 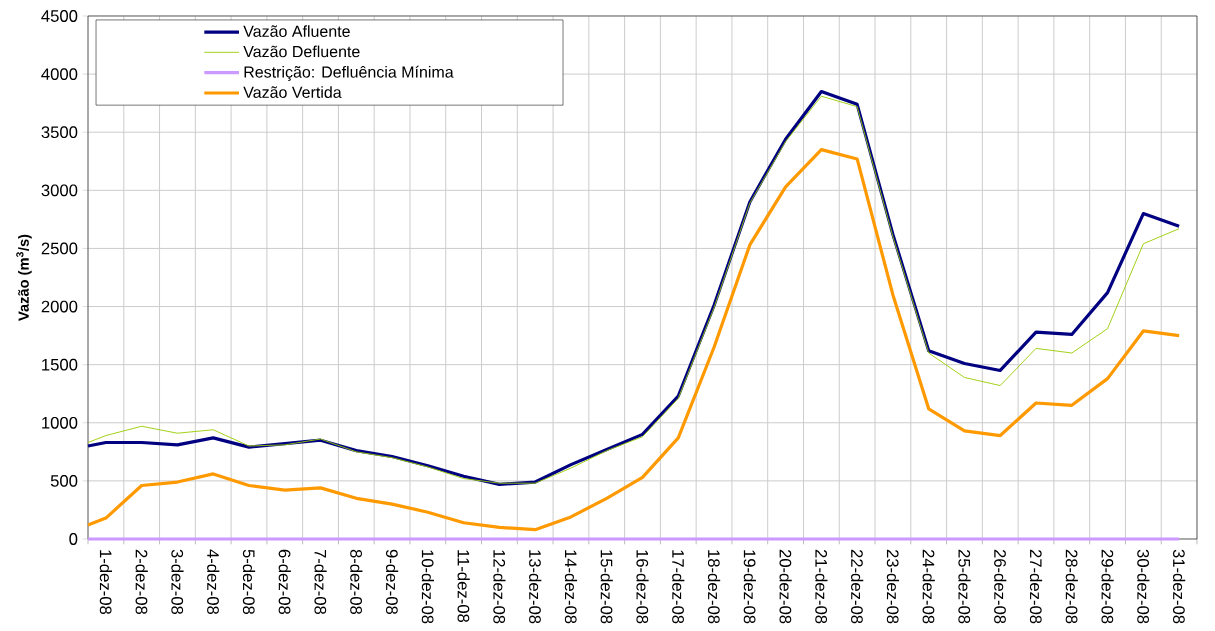 What do you see at coordinates (141, 582) in the screenshot?
I see `x-tick-label: 2-dez-08` at bounding box center [141, 582].